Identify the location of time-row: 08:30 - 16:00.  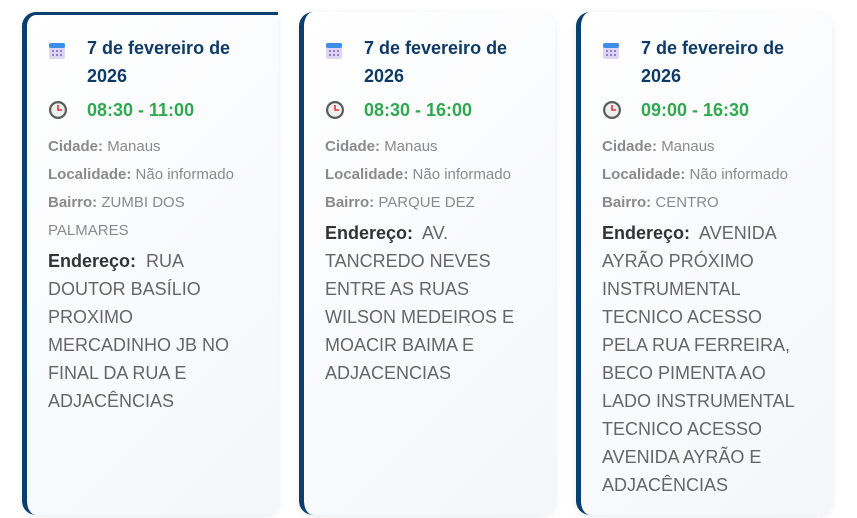
(430, 110).